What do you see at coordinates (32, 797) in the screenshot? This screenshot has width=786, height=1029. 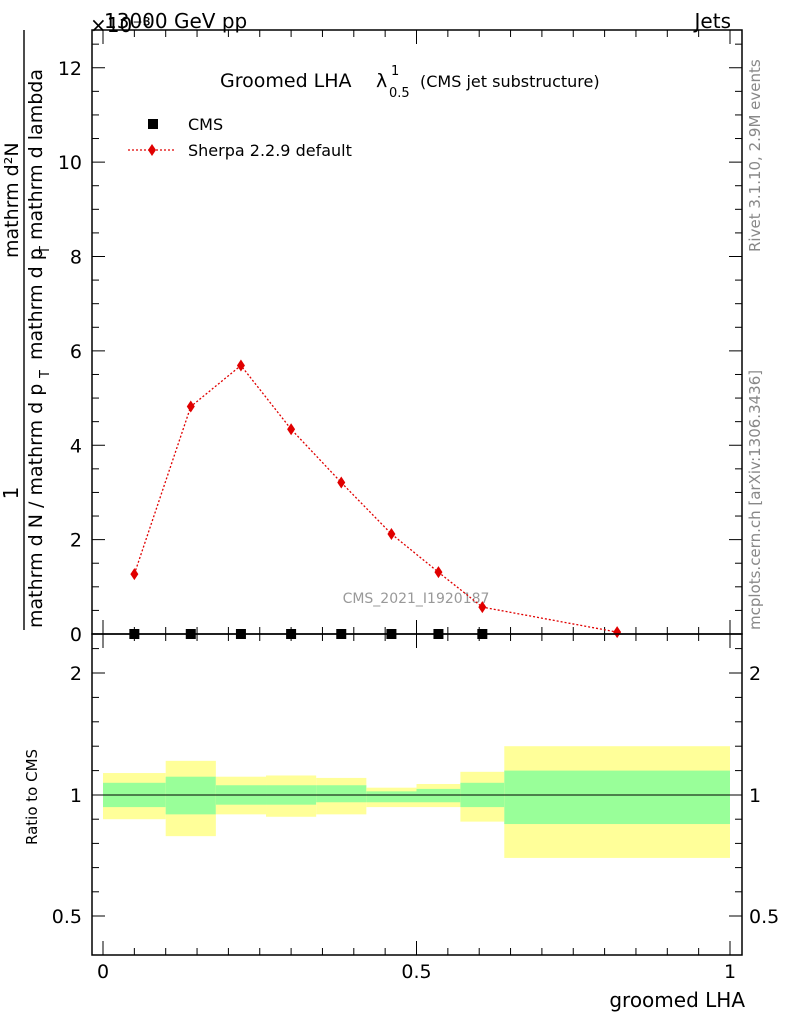 I see `ratio-y-axis-label: Ratio to CMS` at bounding box center [32, 797].